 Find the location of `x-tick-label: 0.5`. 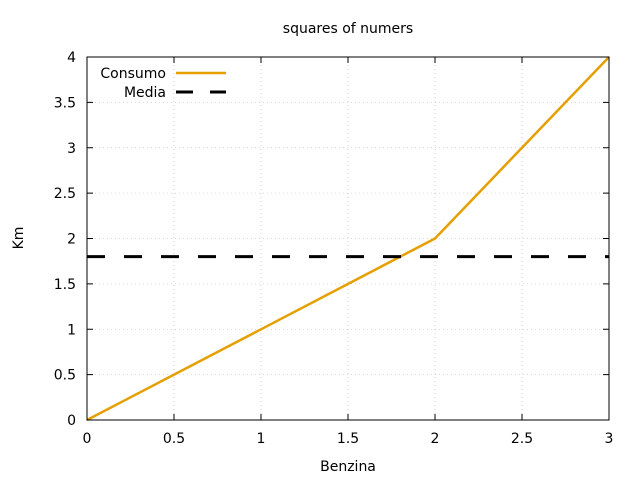

x-tick-label: 0.5 is located at coordinates (174, 439).